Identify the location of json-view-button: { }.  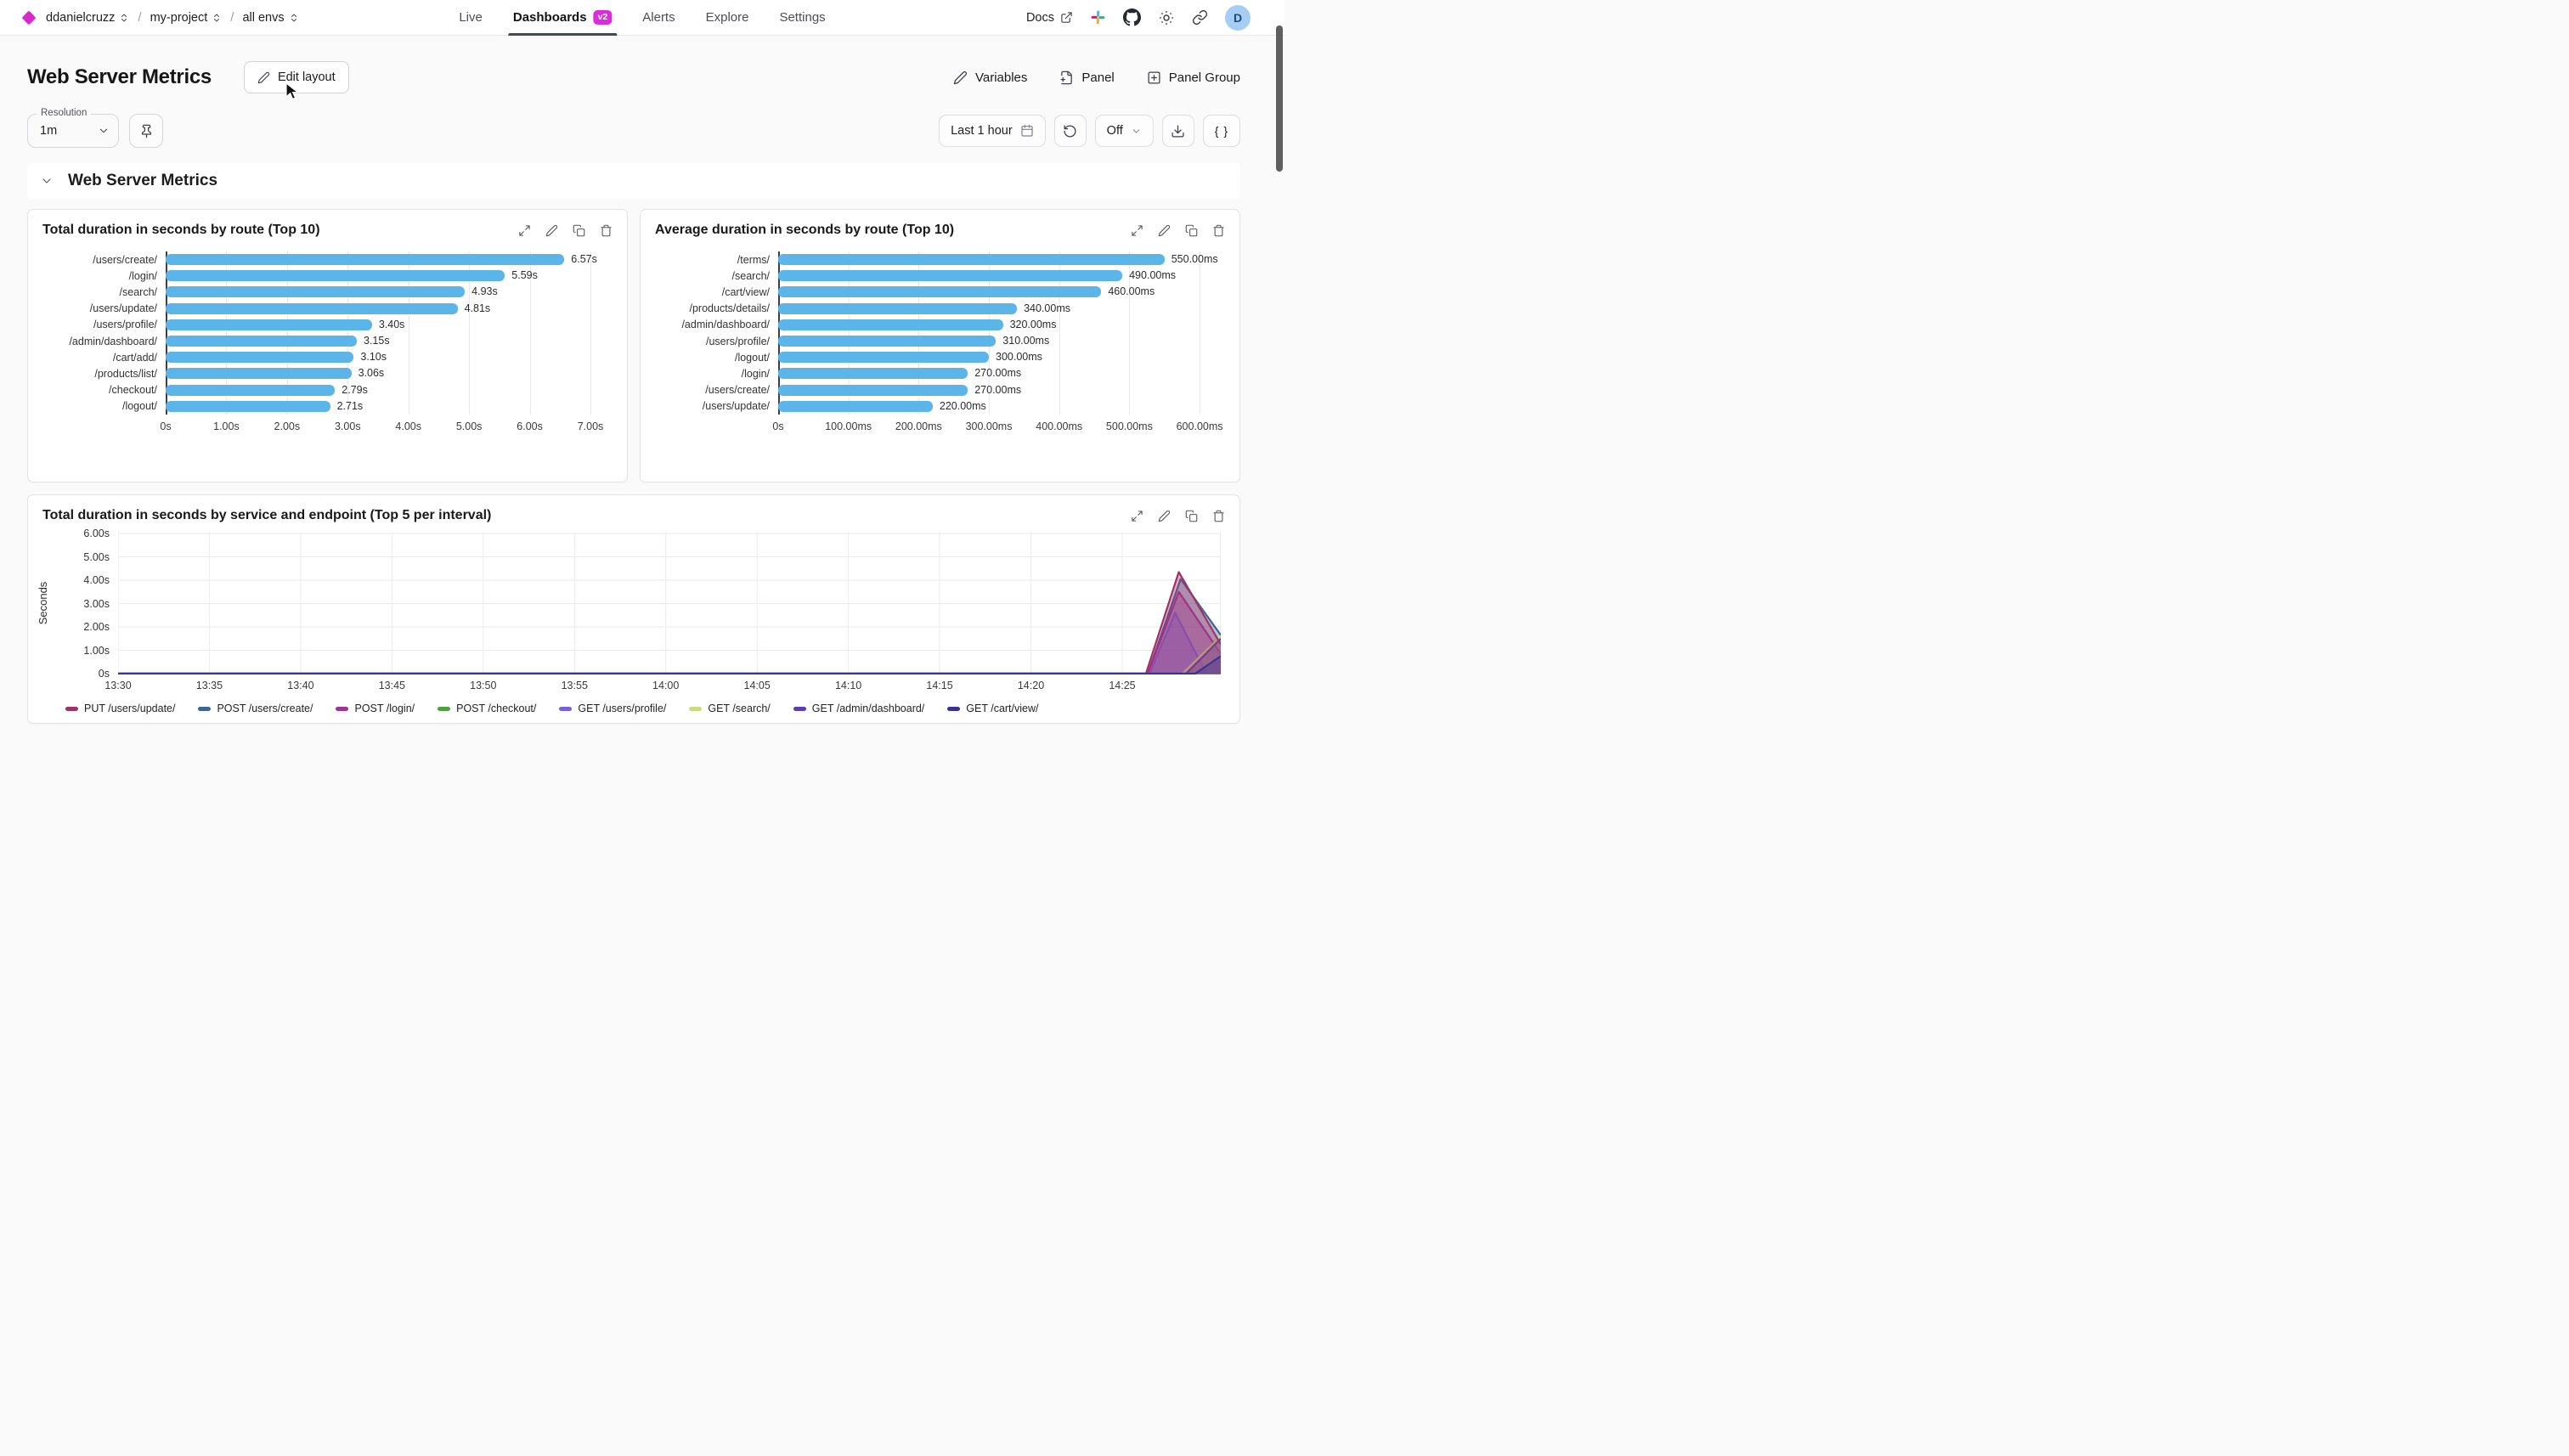
(1221, 131).